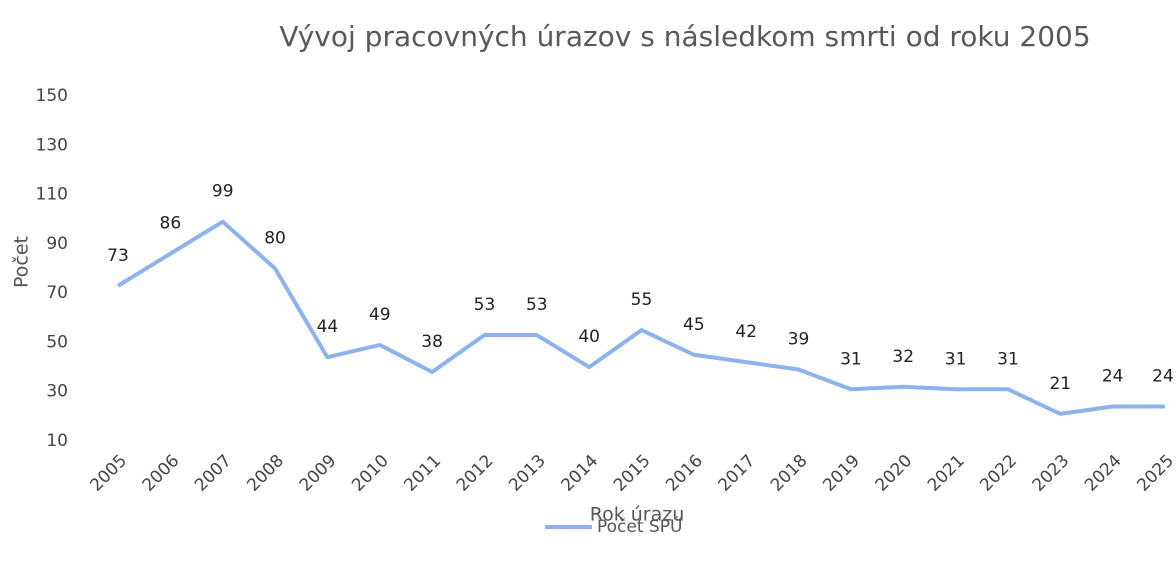  Describe the element at coordinates (52, 96) in the screenshot. I see `y-tick-label: 150` at that location.